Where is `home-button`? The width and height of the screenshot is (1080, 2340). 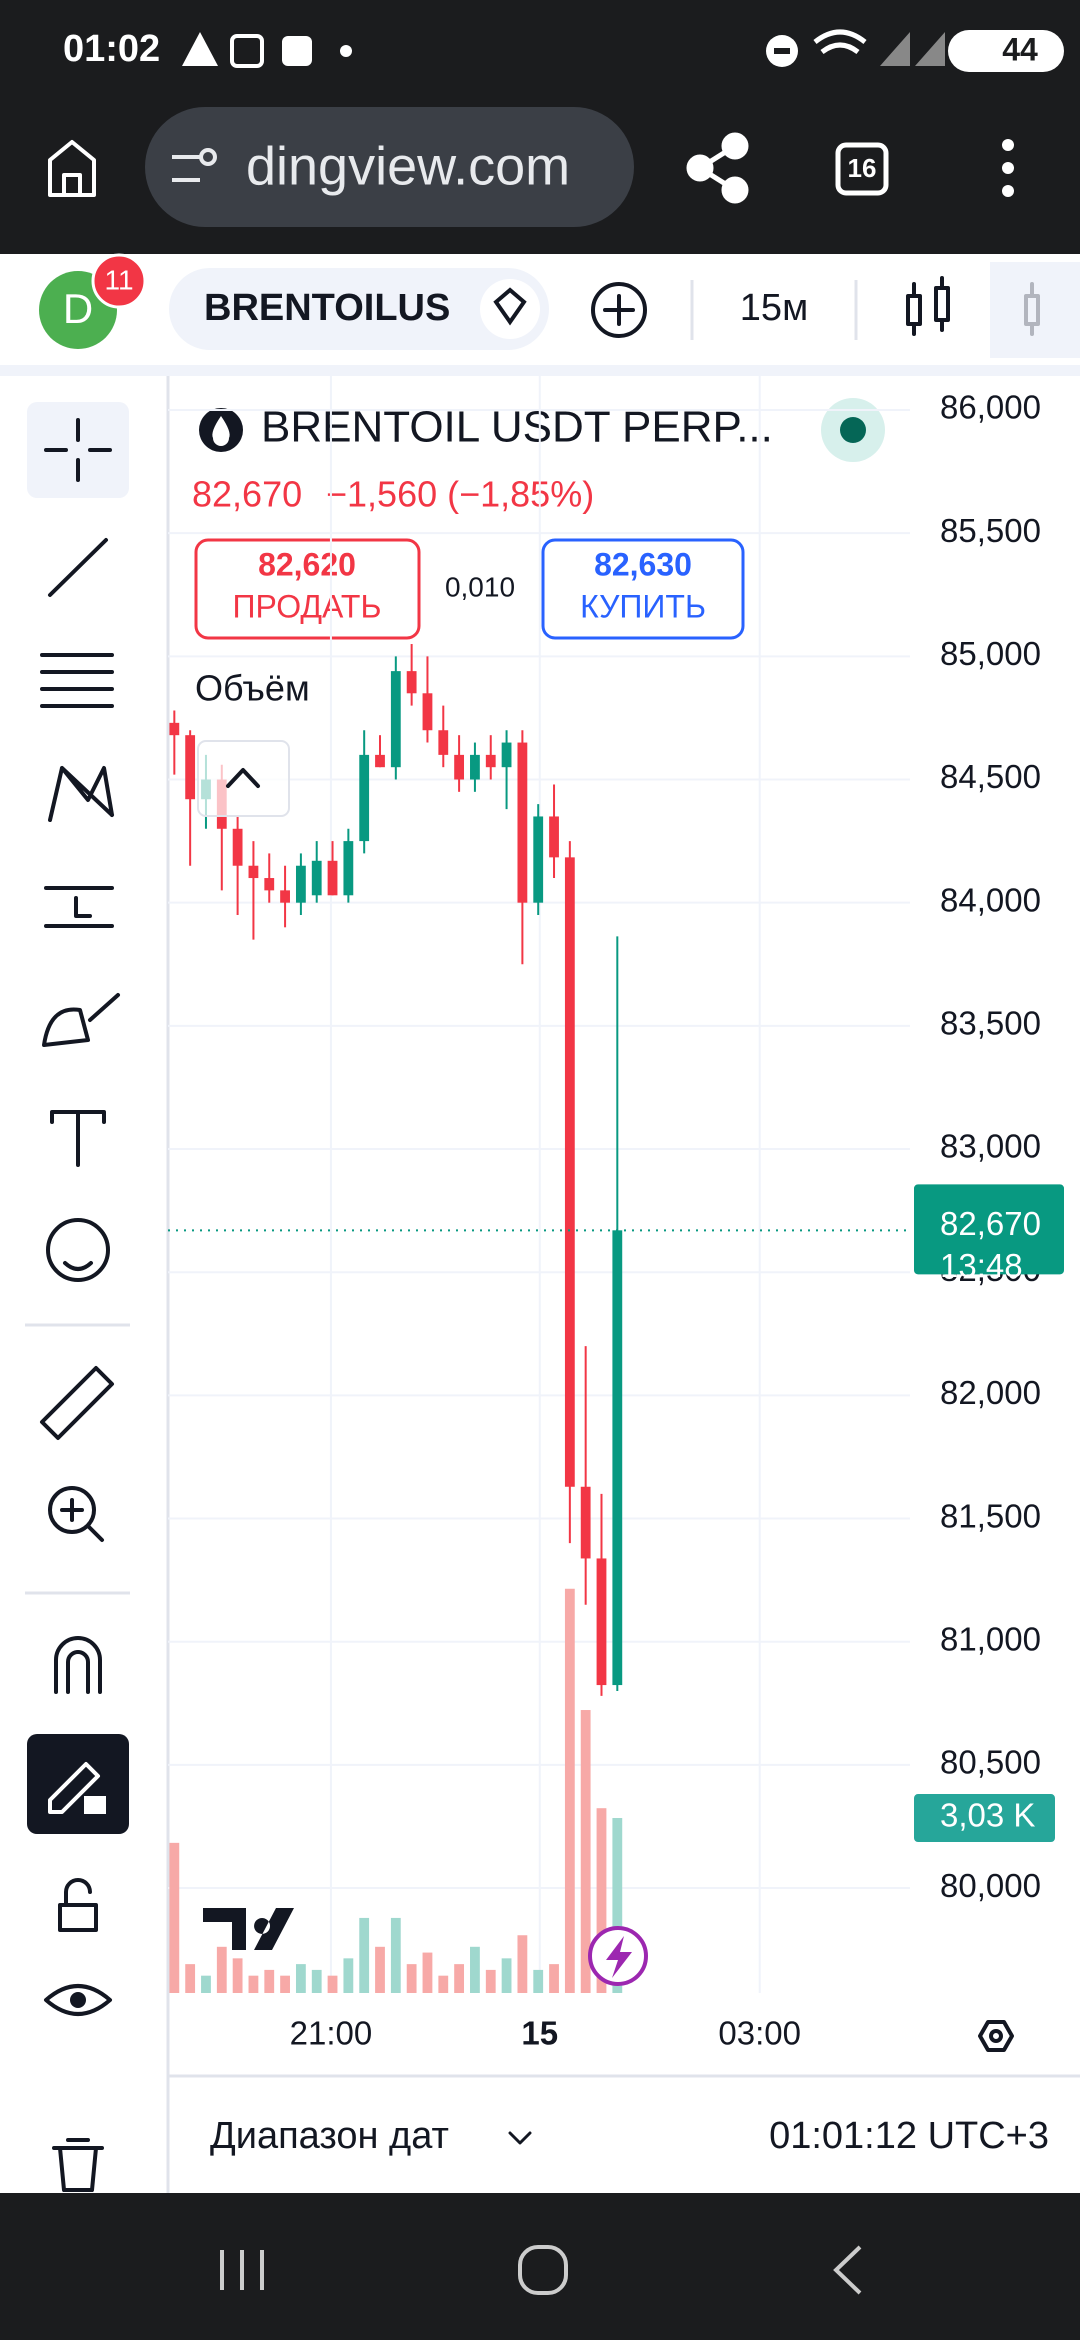 home-button is located at coordinates (72, 168).